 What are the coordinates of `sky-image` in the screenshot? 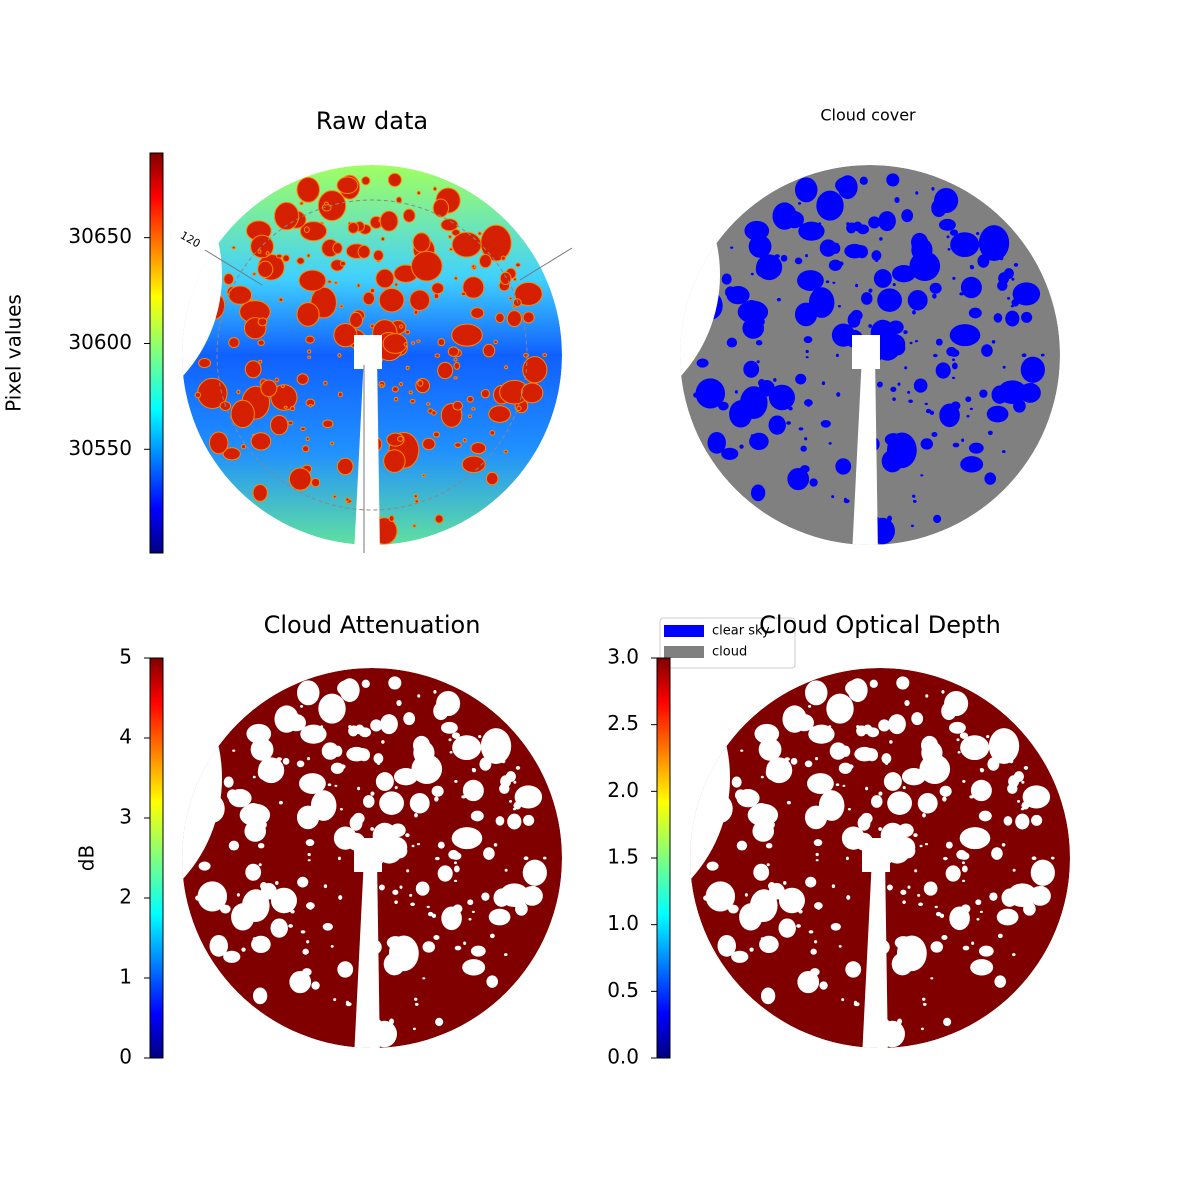 It's located at (870, 355).